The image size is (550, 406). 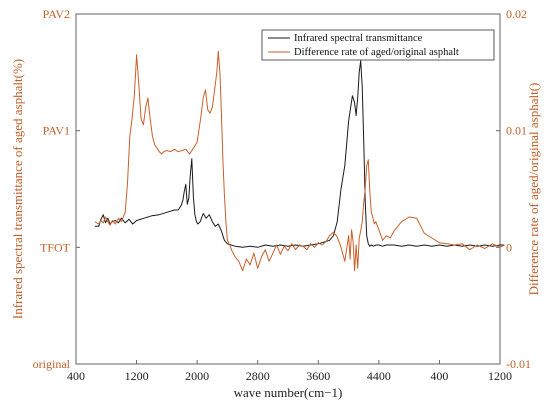 What do you see at coordinates (56, 131) in the screenshot?
I see `y-left-tick-label: PAV1` at bounding box center [56, 131].